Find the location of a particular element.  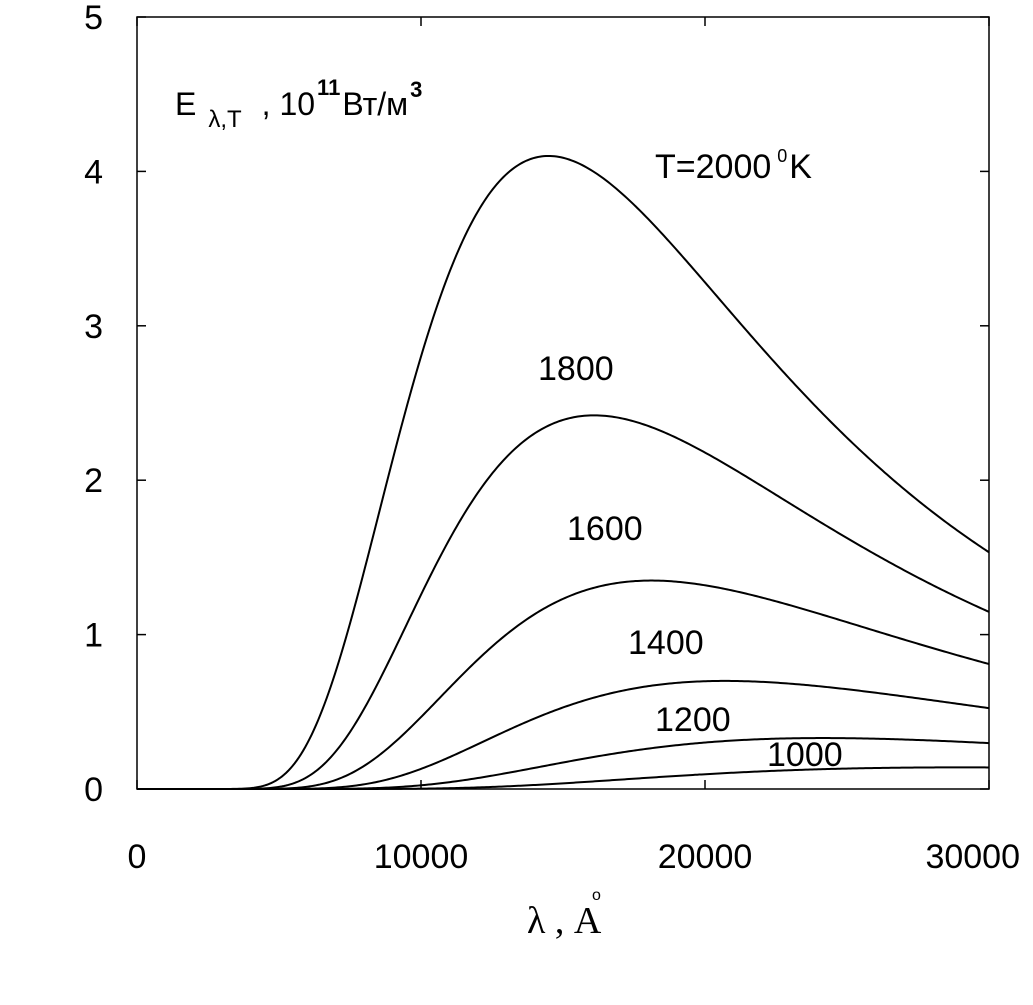

y-axis-label-base: E is located at coordinates (185, 104).